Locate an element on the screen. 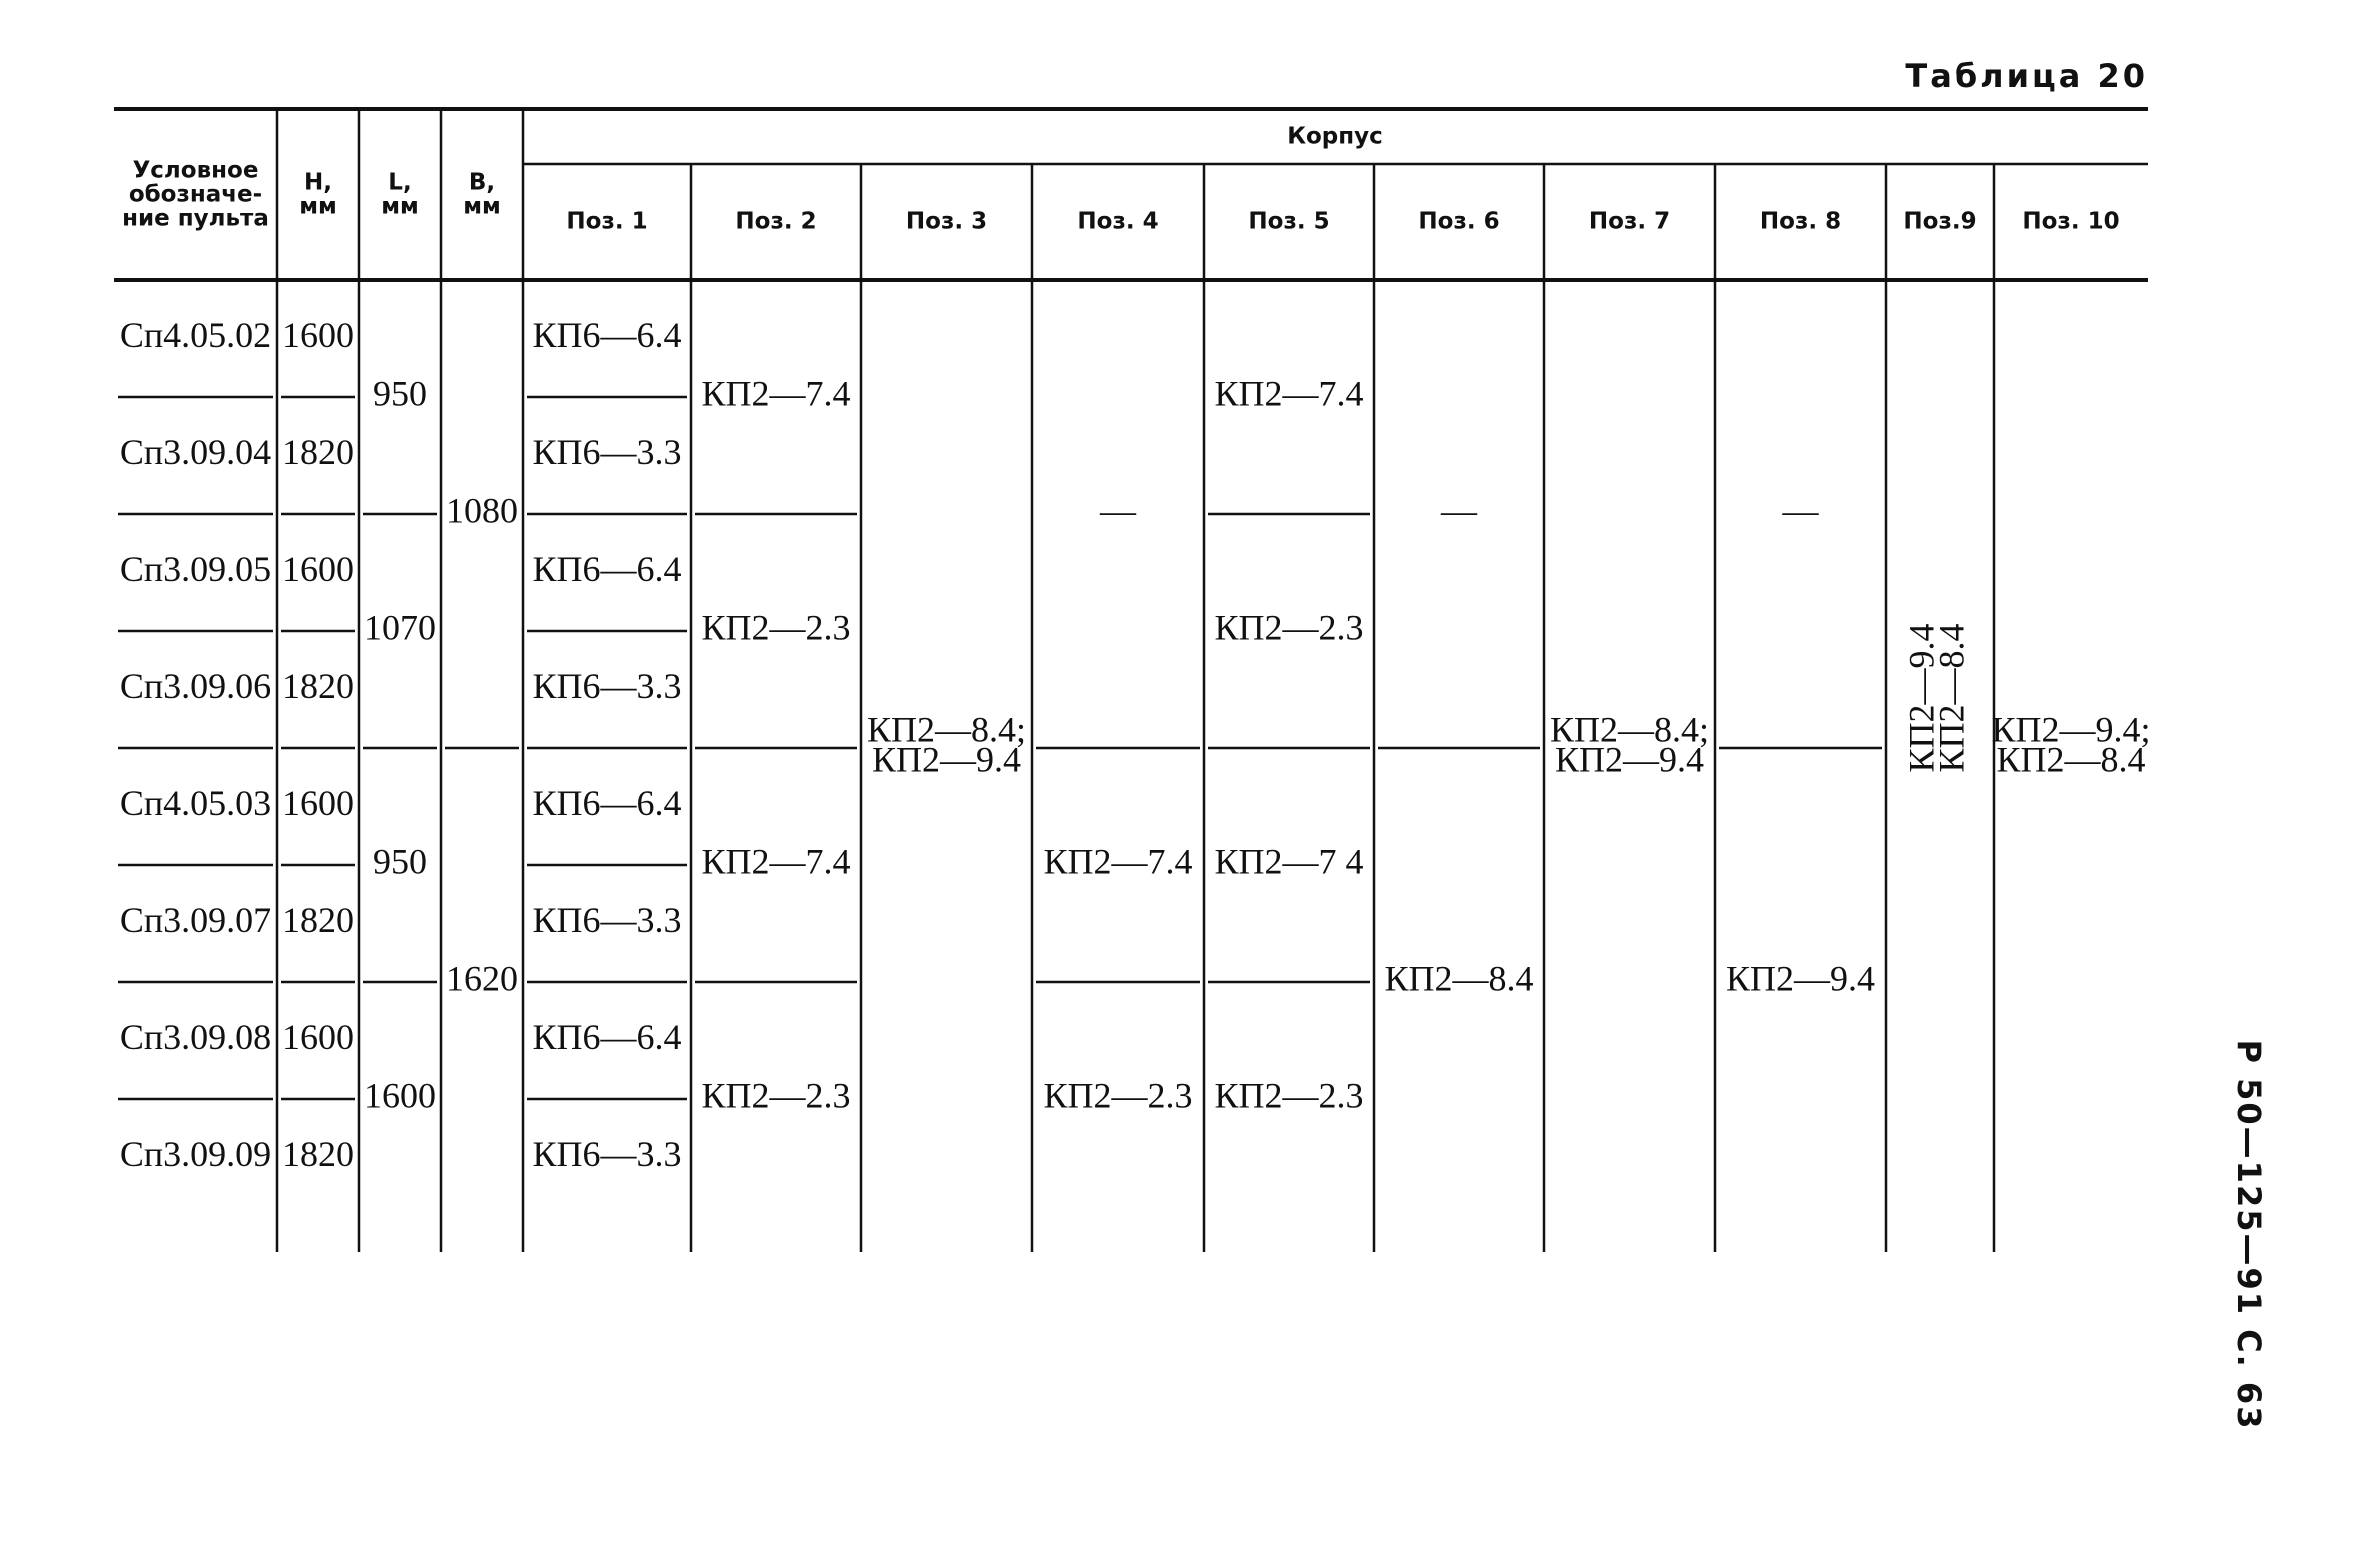  column-header: Поз. 4 is located at coordinates (1117, 222).